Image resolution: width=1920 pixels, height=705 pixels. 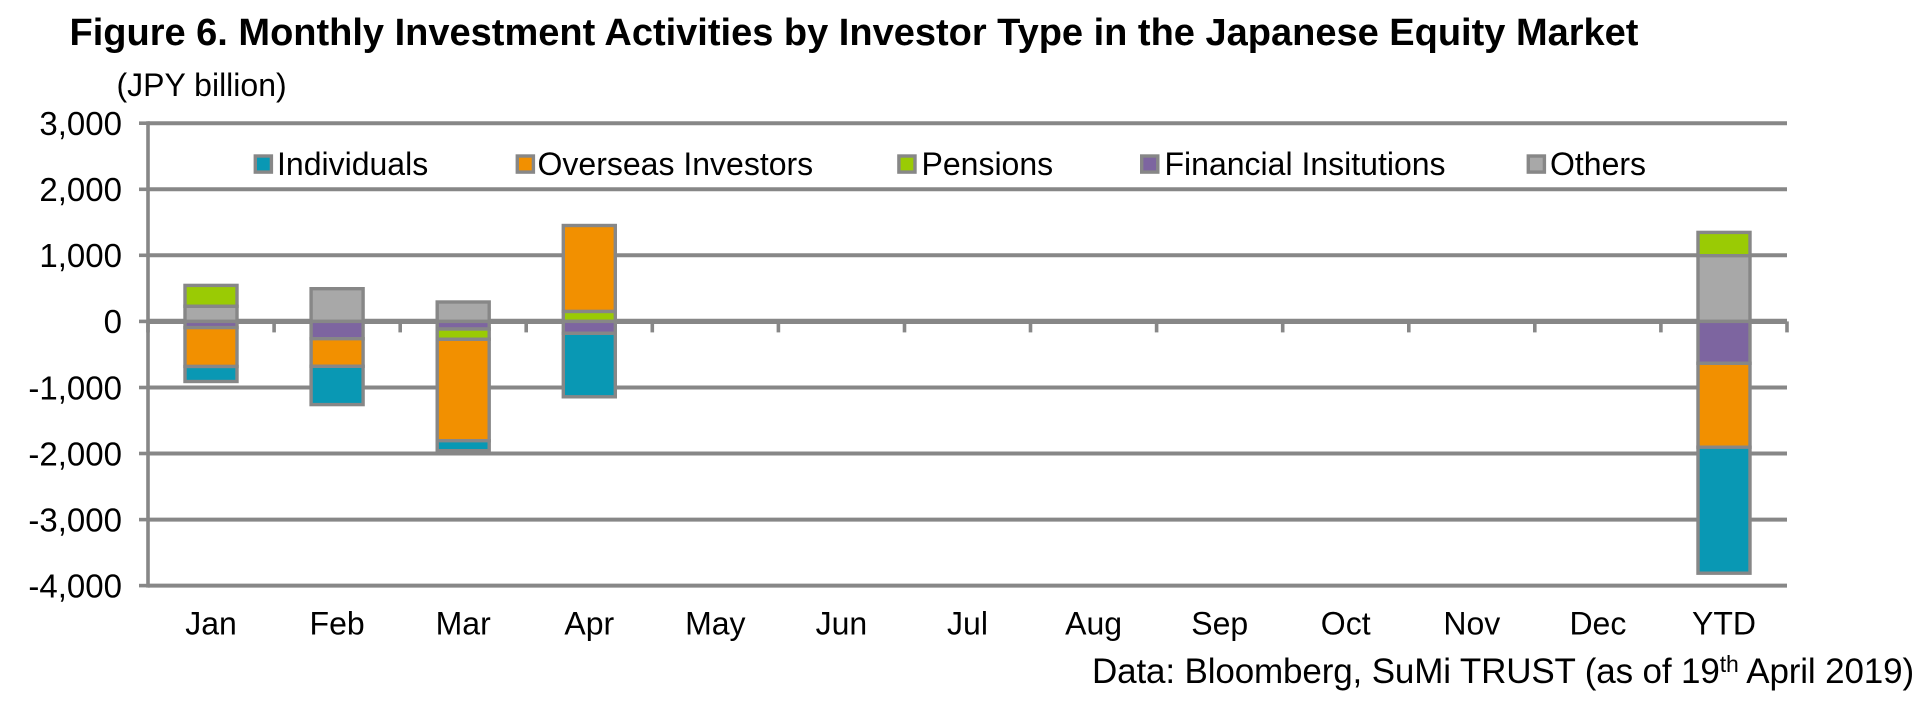 What do you see at coordinates (715, 624) in the screenshot?
I see `svg-text: May` at bounding box center [715, 624].